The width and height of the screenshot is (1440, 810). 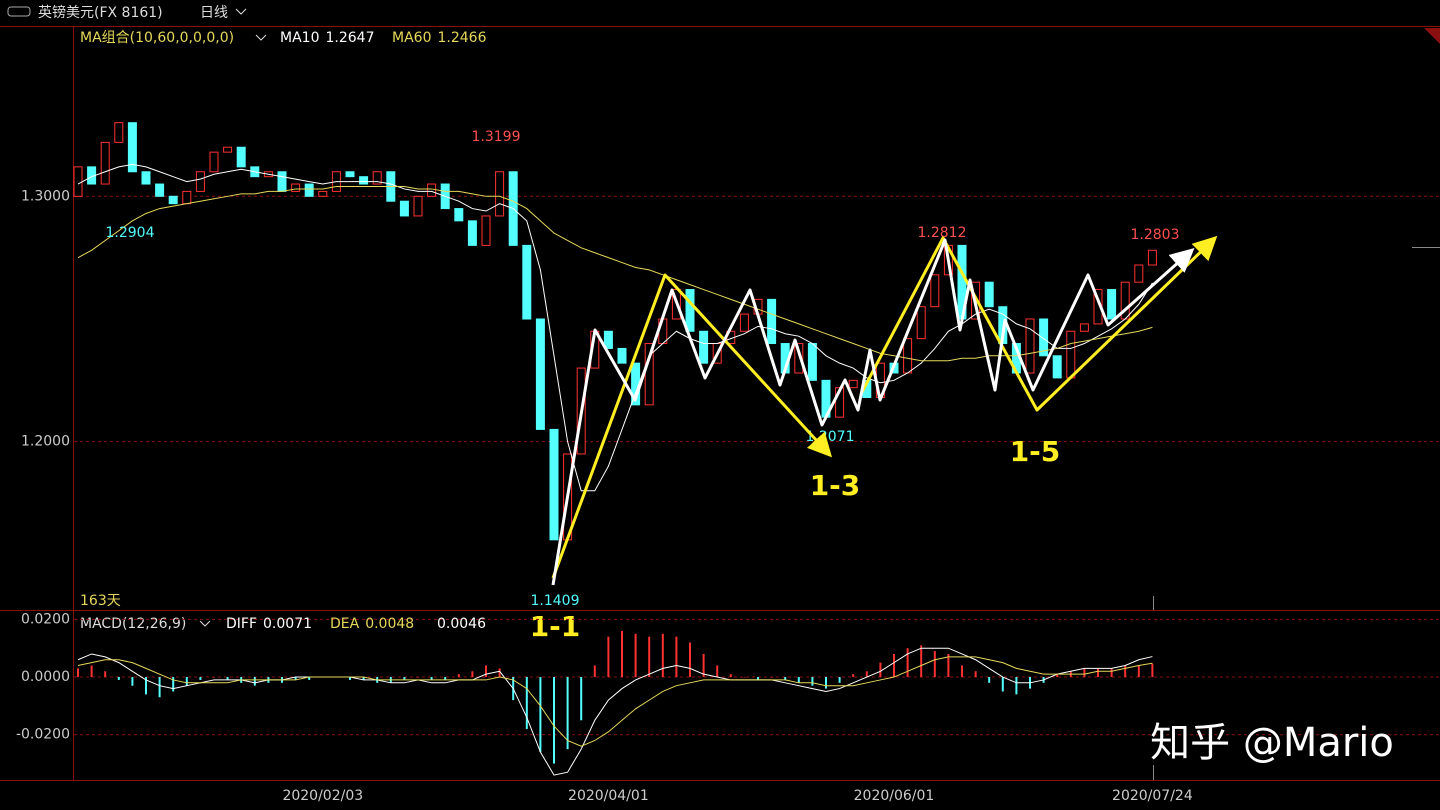 What do you see at coordinates (157, 38) in the screenshot?
I see `indicator-name: MA组合(10,60,0,0,0,0)` at bounding box center [157, 38].